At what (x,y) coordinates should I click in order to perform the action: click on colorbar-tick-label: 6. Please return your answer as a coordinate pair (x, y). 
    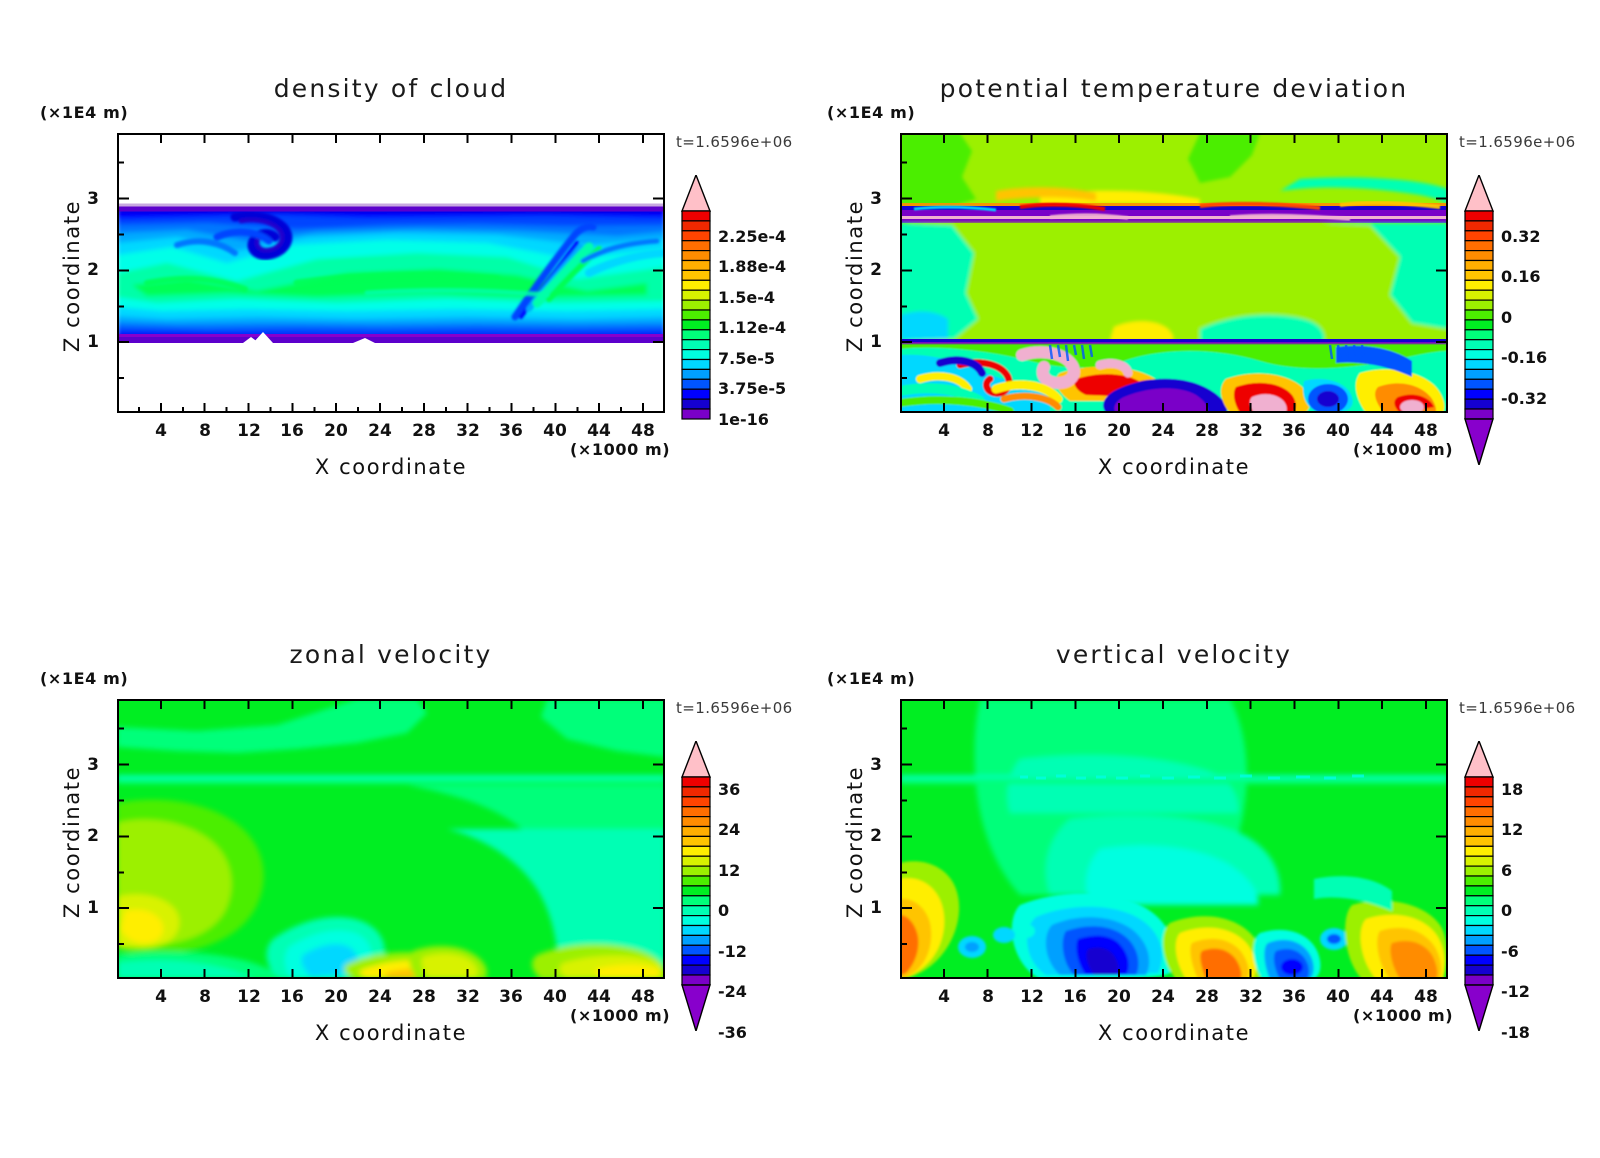
    Looking at the image, I should click on (1507, 870).